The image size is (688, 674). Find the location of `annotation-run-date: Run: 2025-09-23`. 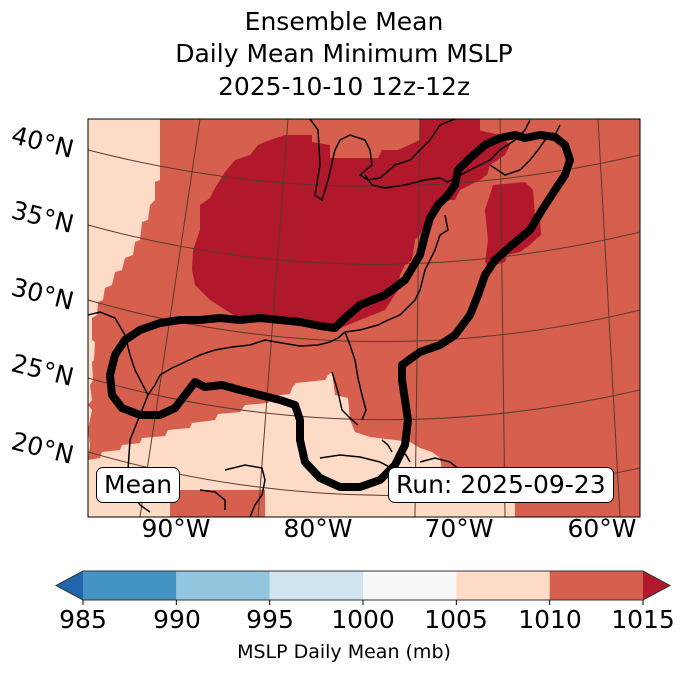

annotation-run-date: Run: 2025-09-23 is located at coordinates (501, 485).